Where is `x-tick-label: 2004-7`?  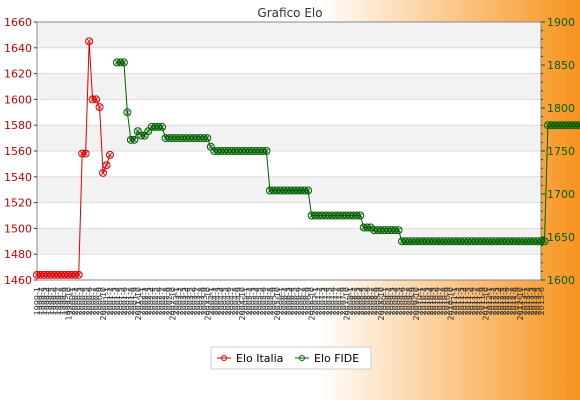 x-tick-label: 2004-7 is located at coordinates (232, 301).